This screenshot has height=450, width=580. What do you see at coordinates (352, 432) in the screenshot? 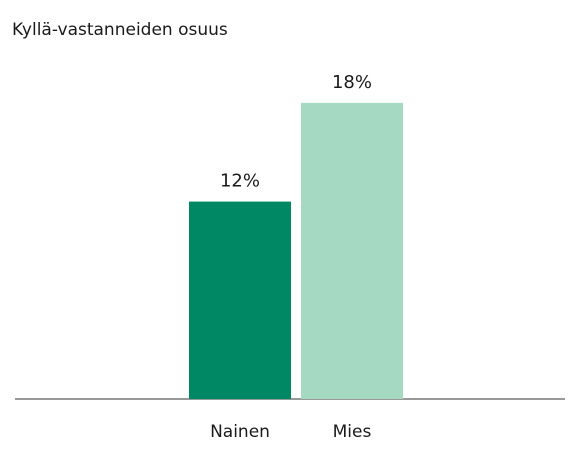
I see `x-tick-label: Mies` at bounding box center [352, 432].